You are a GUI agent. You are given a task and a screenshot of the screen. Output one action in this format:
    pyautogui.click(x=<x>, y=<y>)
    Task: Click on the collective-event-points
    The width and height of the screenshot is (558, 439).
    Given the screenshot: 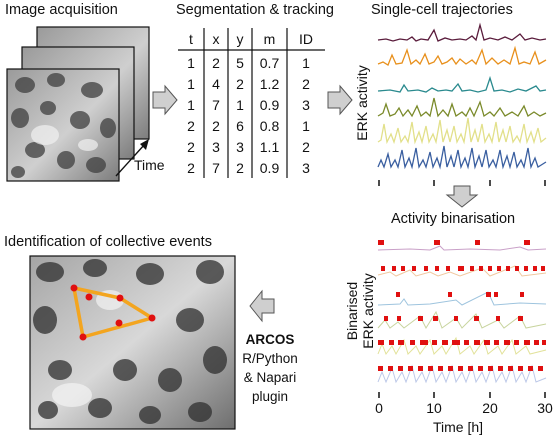 What is the action you would take?
    pyautogui.click(x=113, y=312)
    